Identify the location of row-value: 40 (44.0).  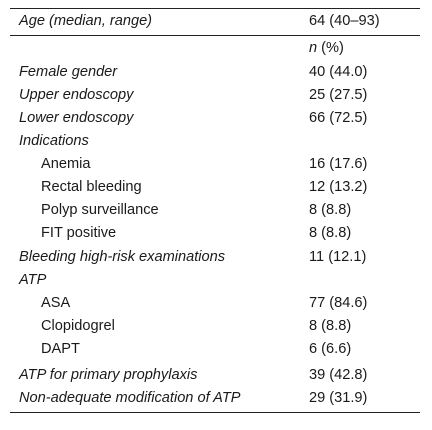
(338, 72).